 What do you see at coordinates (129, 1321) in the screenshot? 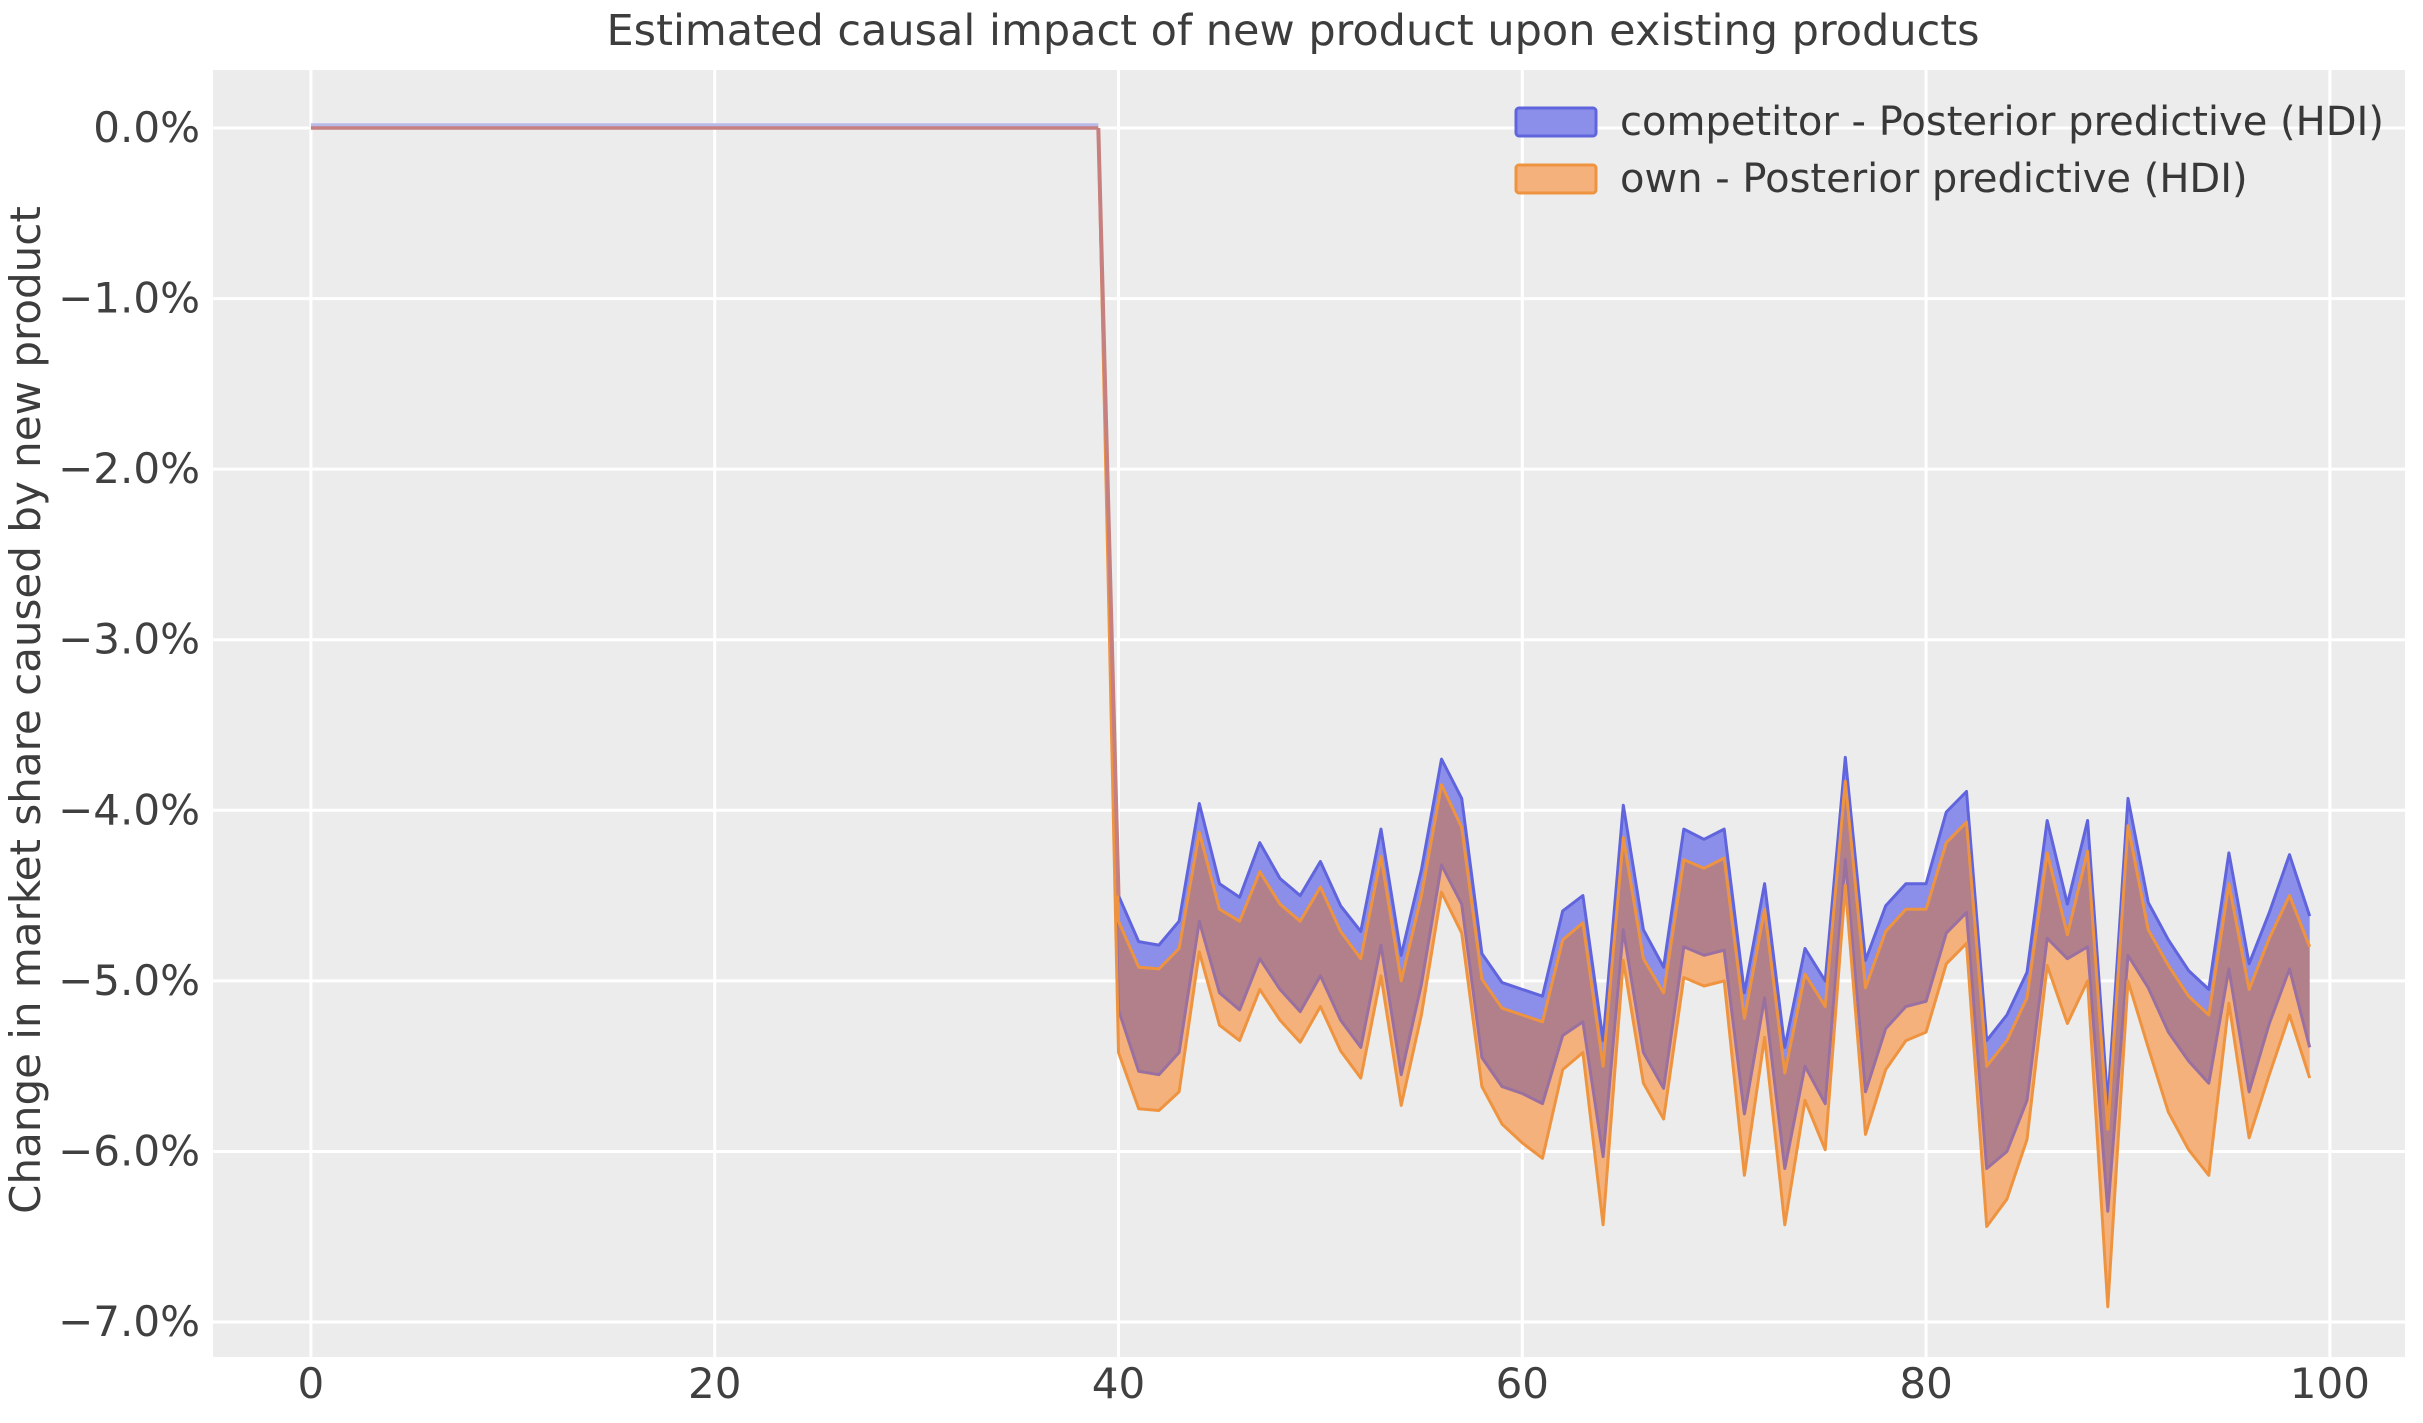
I see `y-tick-label: −7.0%` at bounding box center [129, 1321].